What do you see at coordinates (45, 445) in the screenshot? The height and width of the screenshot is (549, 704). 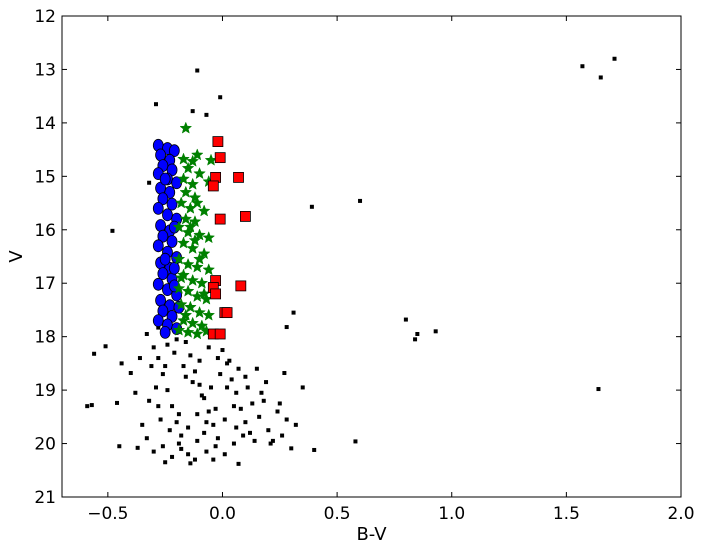 I see `y-tick-label: 20` at bounding box center [45, 445].